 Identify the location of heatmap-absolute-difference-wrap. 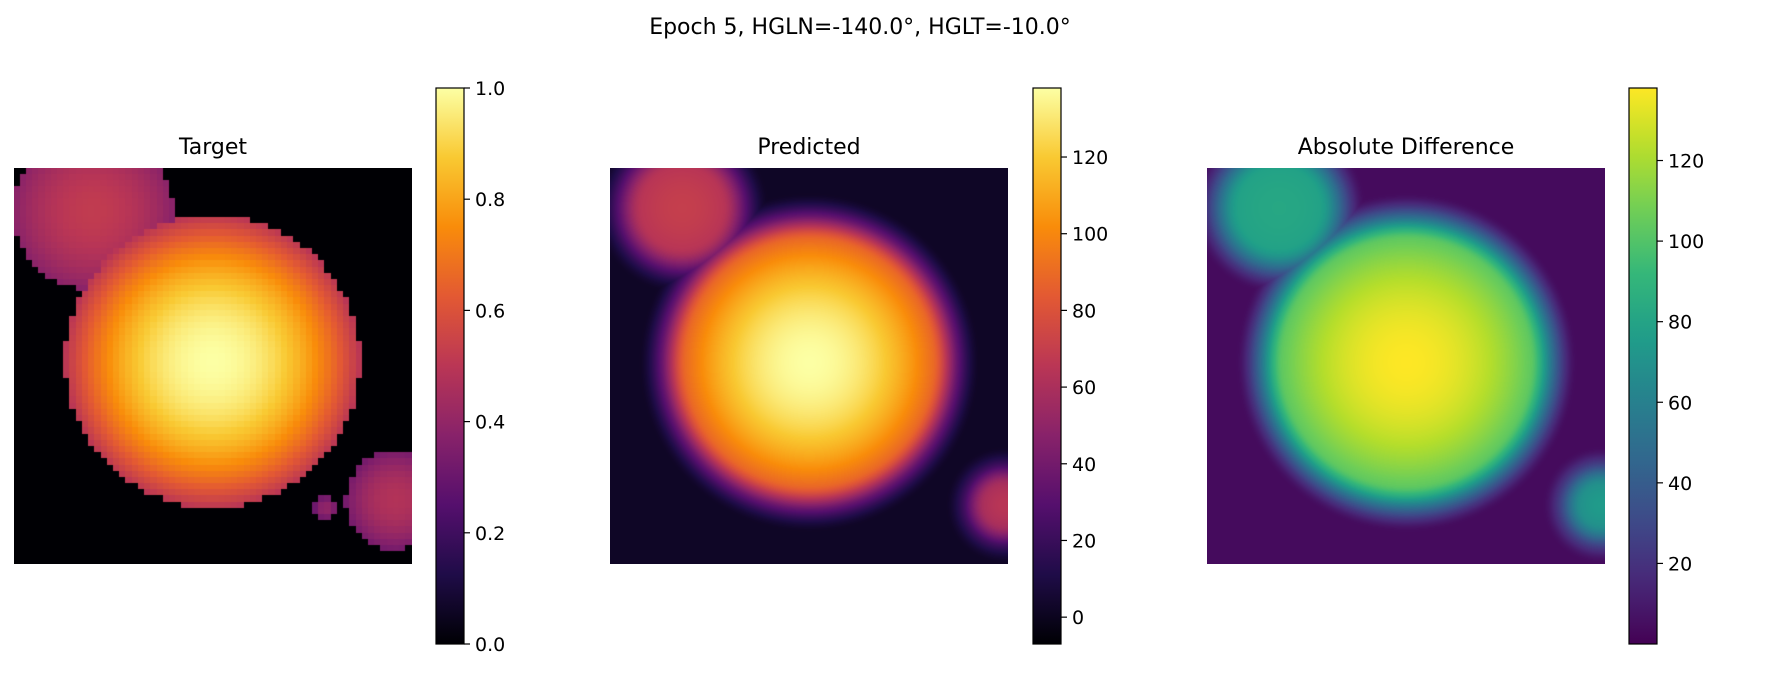
(1406, 366).